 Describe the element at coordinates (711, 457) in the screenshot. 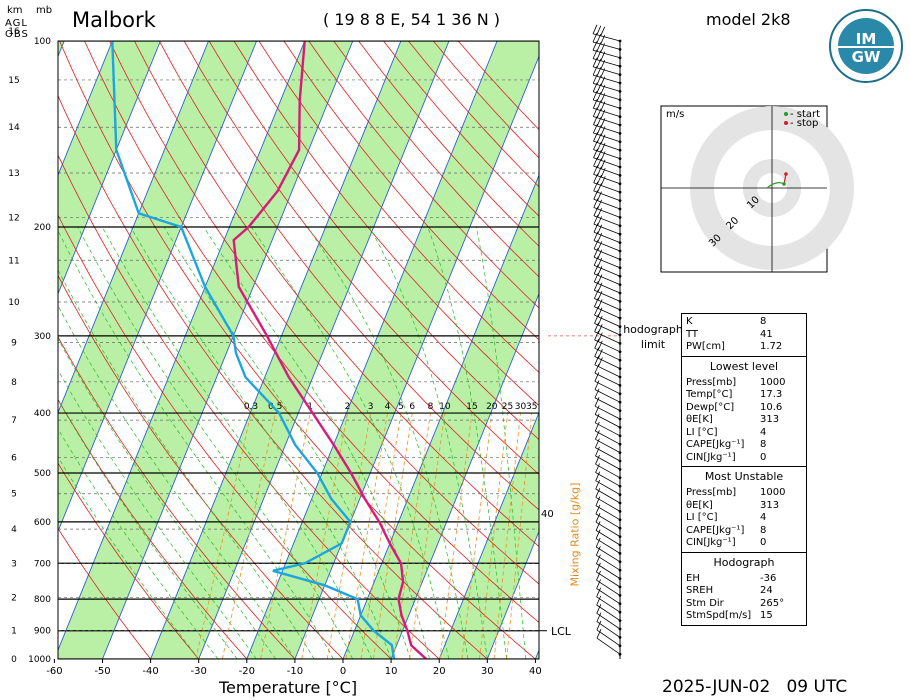

I see `lowest-param-key: CIN[Jkg⁻¹]` at that location.